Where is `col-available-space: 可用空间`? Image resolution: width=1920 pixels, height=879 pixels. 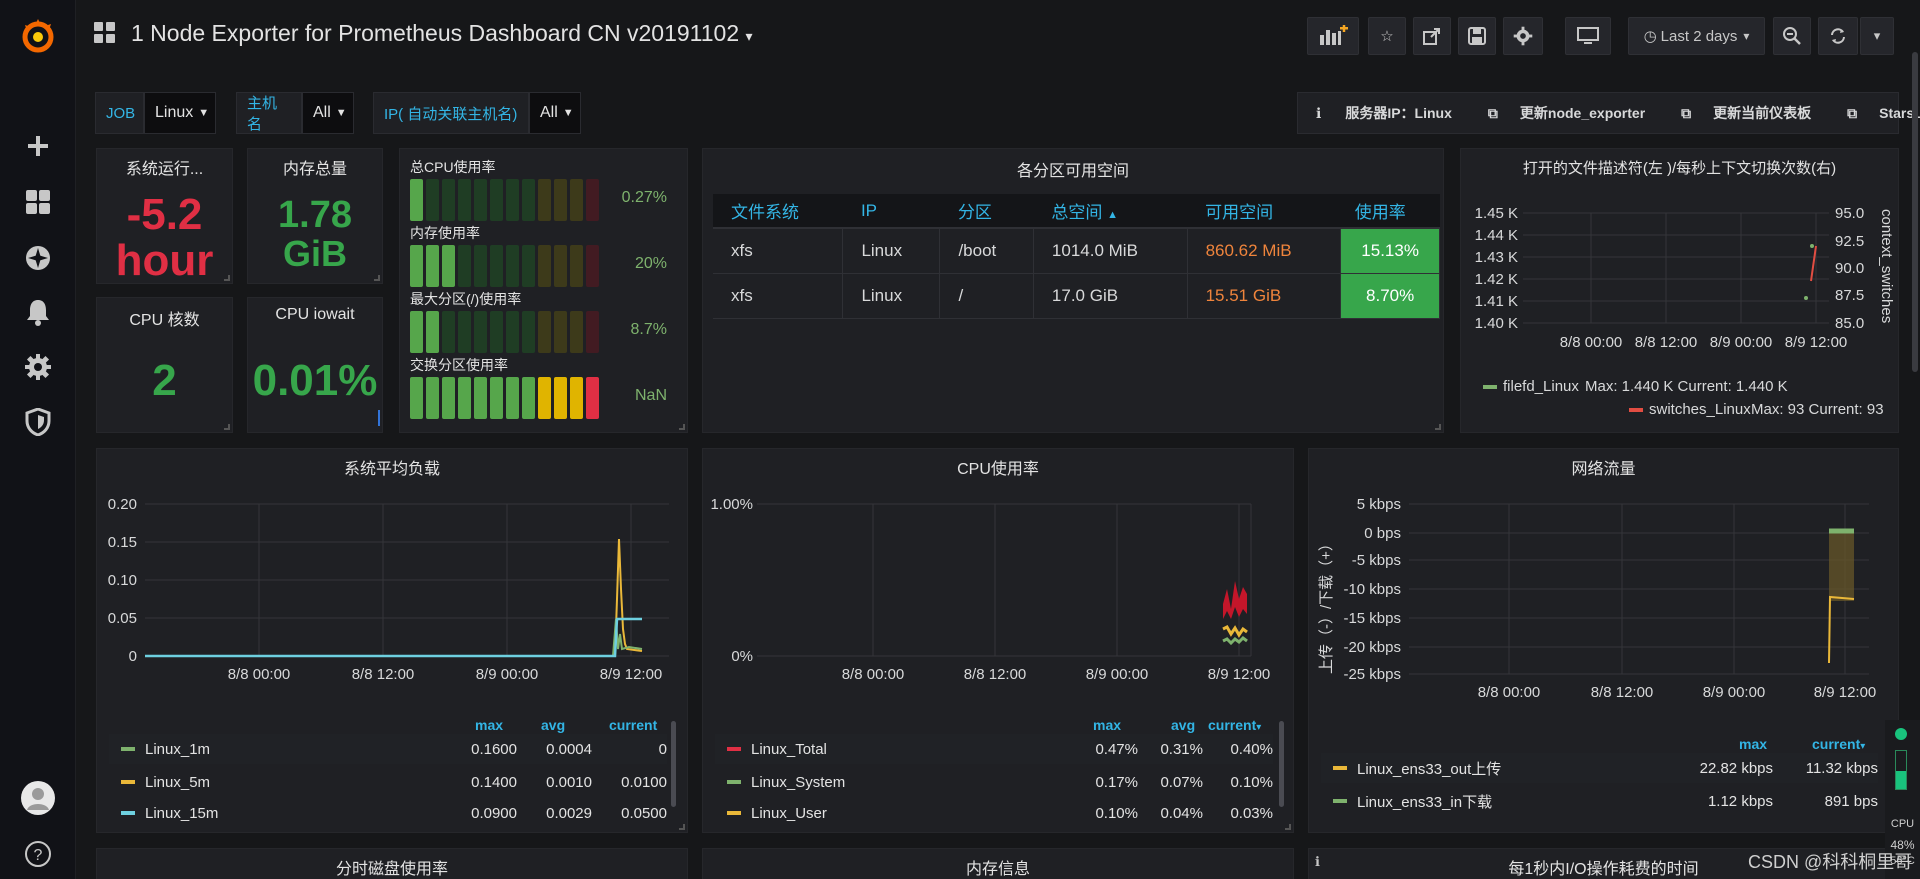 col-available-space: 可用空间 is located at coordinates (1264, 211).